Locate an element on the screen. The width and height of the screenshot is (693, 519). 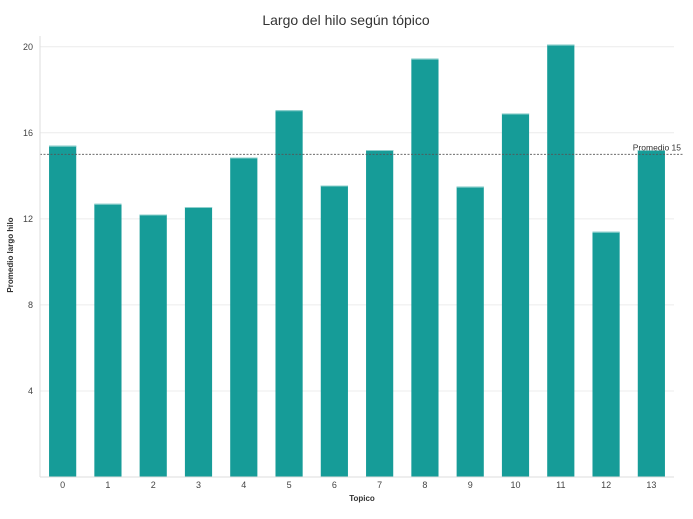
x-tick-label: 6 is located at coordinates (334, 485).